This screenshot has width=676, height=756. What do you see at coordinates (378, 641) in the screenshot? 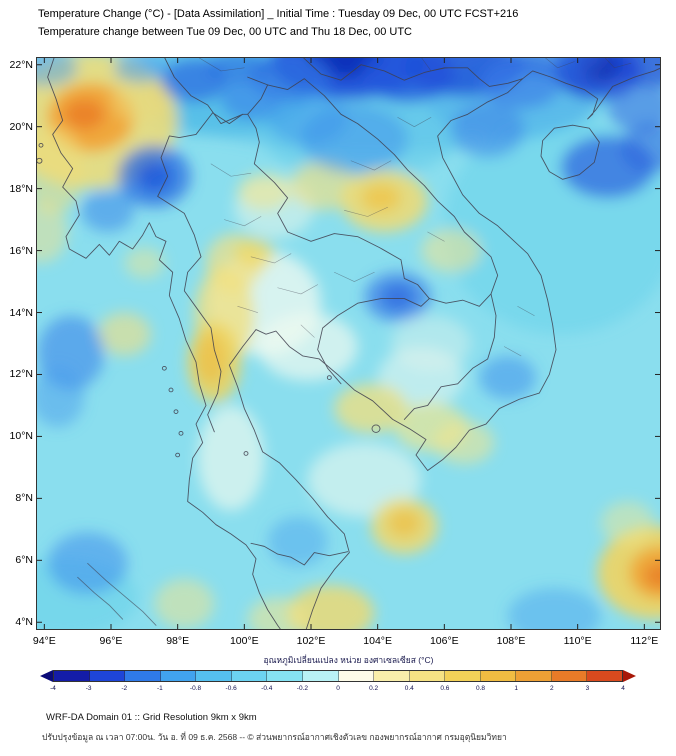
I see `x-tick-label: 104°E` at bounding box center [378, 641].